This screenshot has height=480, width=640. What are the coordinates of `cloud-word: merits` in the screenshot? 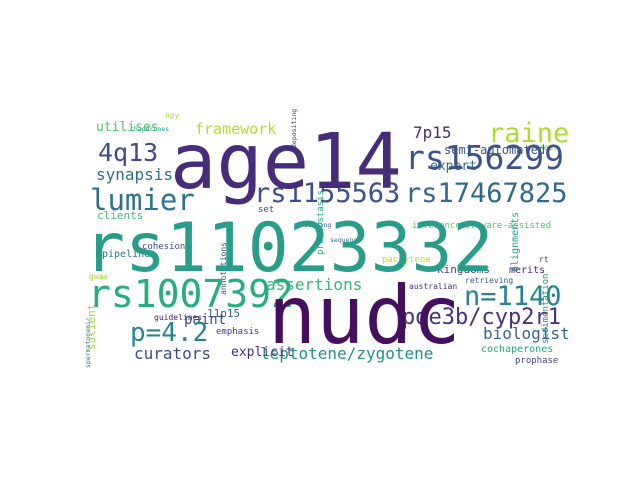 It's located at (527, 270).